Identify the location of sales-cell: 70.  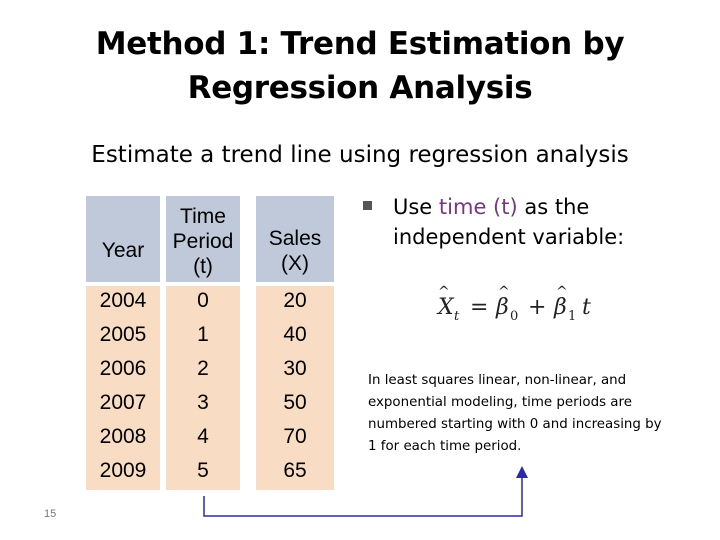
(295, 436).